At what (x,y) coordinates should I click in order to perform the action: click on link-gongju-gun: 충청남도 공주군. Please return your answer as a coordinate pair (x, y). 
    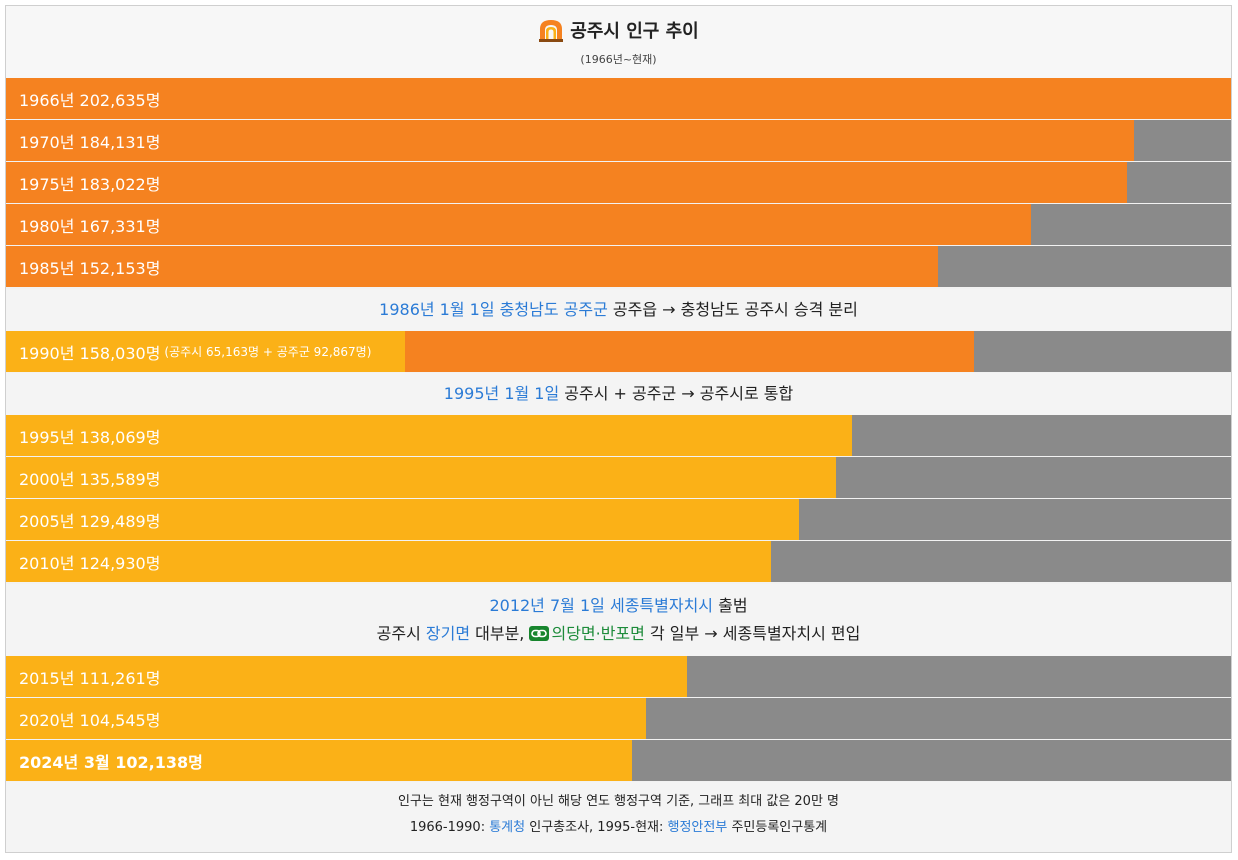
    Looking at the image, I should click on (553, 309).